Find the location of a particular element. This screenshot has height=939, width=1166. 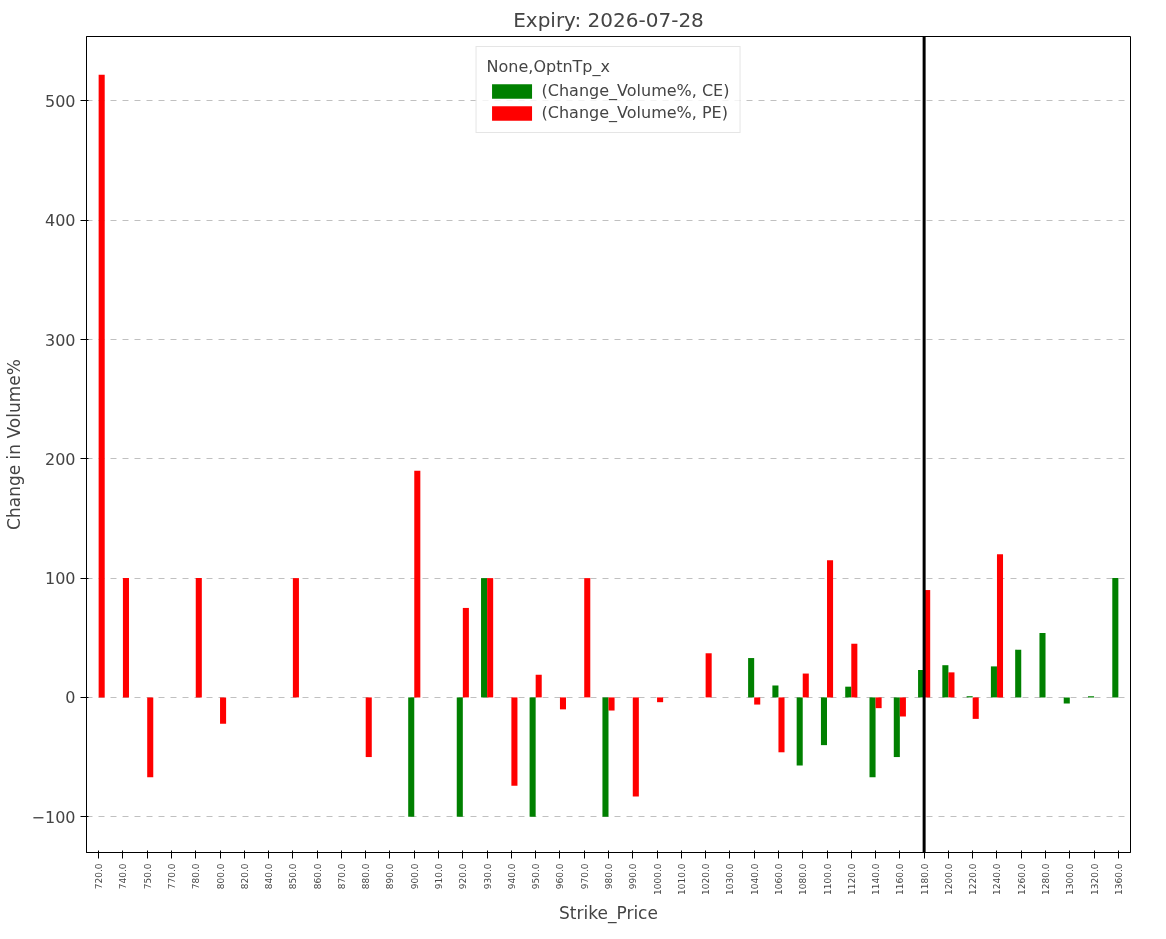

y-tick-label: 100 is located at coordinates (60, 579).